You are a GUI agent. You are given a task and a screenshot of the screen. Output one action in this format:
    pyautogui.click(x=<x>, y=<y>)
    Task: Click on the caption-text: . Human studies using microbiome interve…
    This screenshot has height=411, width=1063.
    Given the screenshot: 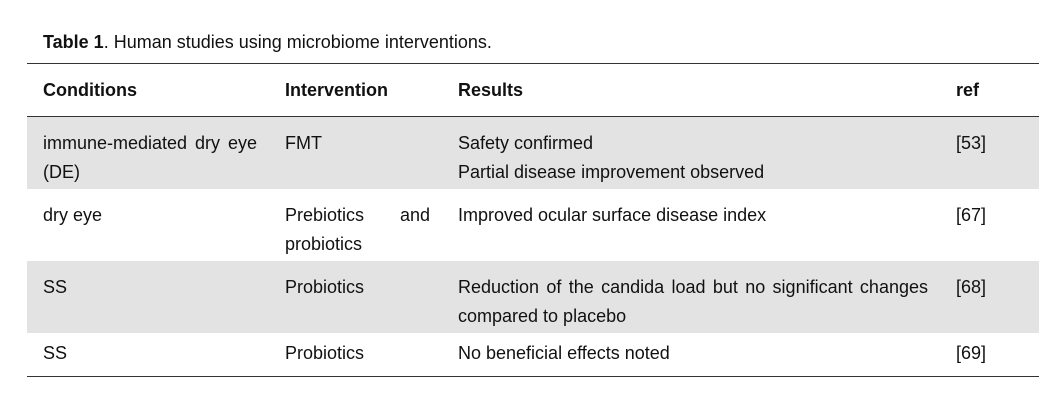 What is the action you would take?
    pyautogui.click(x=297, y=42)
    